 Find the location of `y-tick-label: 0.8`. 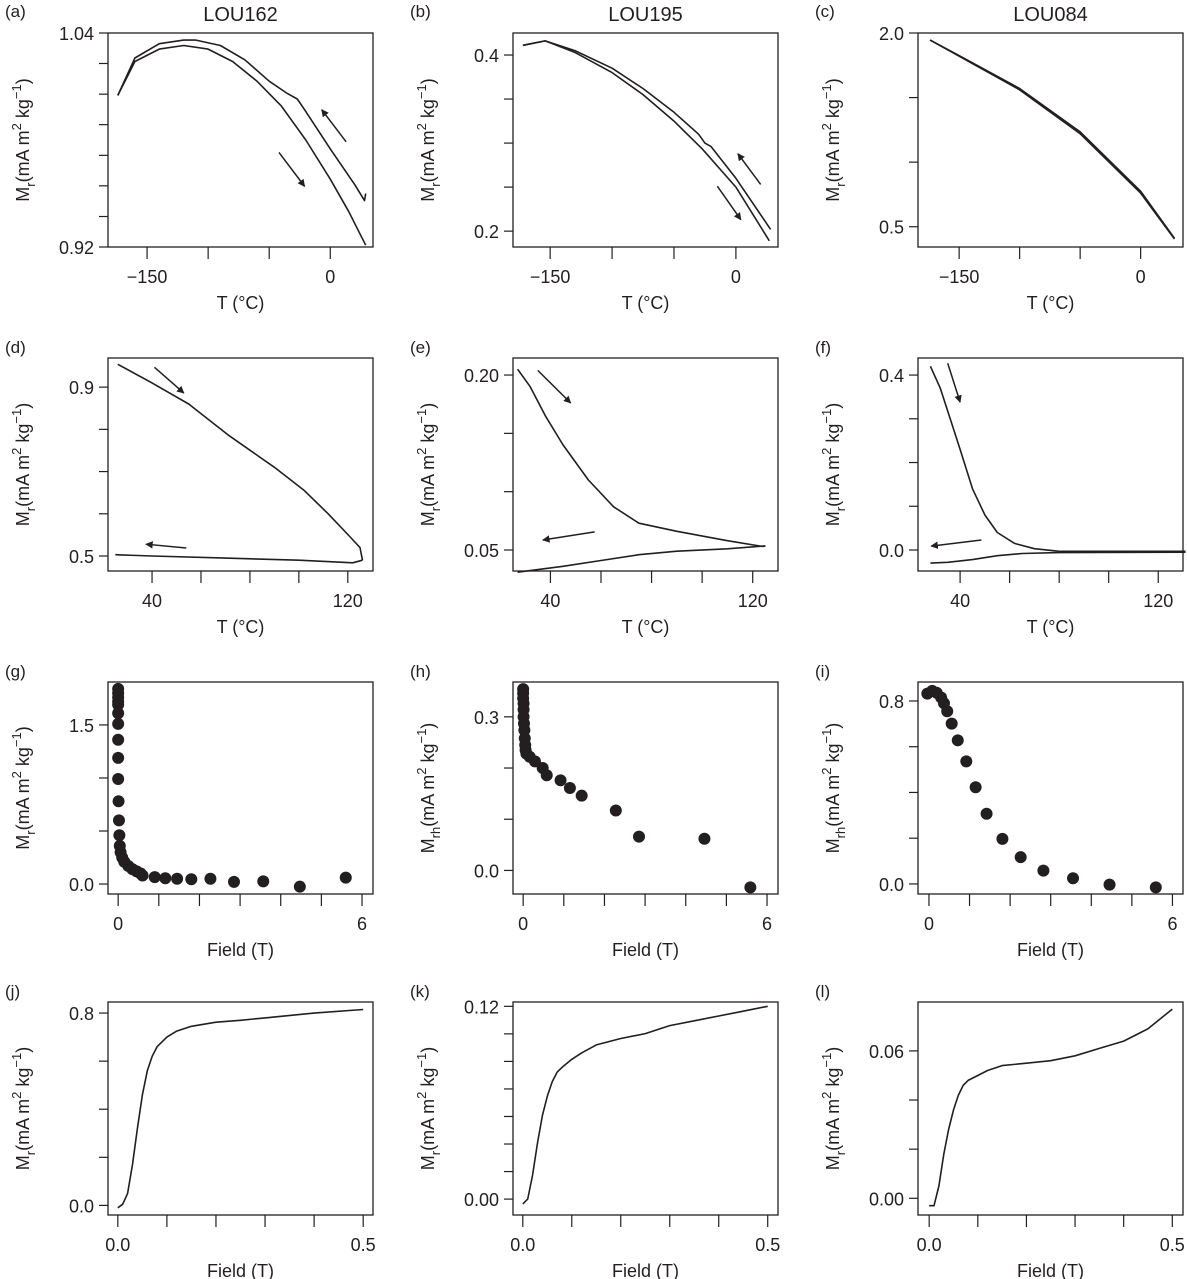

y-tick-label: 0.8 is located at coordinates (891, 702).